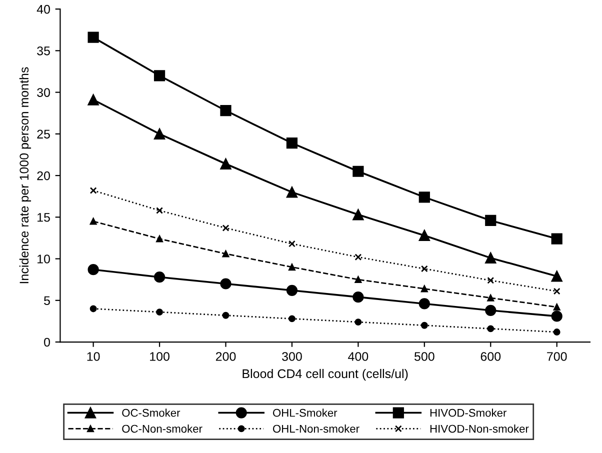 This screenshot has height=453, width=602. Describe the element at coordinates (226, 356) in the screenshot. I see `x-tick-label: 200` at that location.